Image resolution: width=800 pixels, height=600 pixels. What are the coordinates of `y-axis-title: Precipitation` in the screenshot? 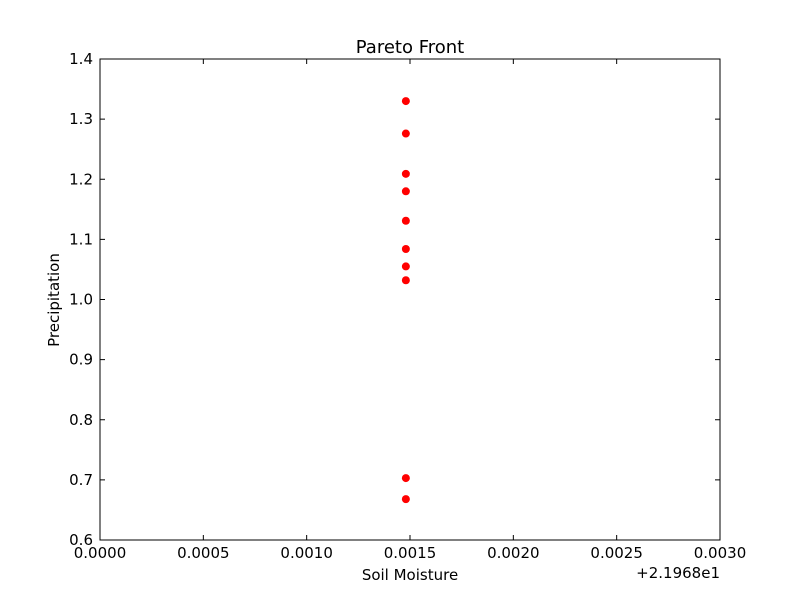 It's located at (54, 300).